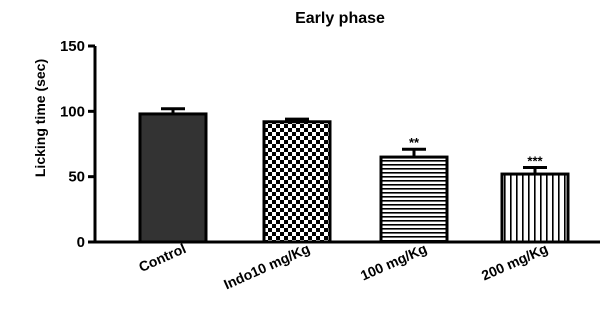  I want to click on x-ticks: Control Indo10 mg/Kg 100 mg/Kg 200 mg/Kg, so click(343, 266).